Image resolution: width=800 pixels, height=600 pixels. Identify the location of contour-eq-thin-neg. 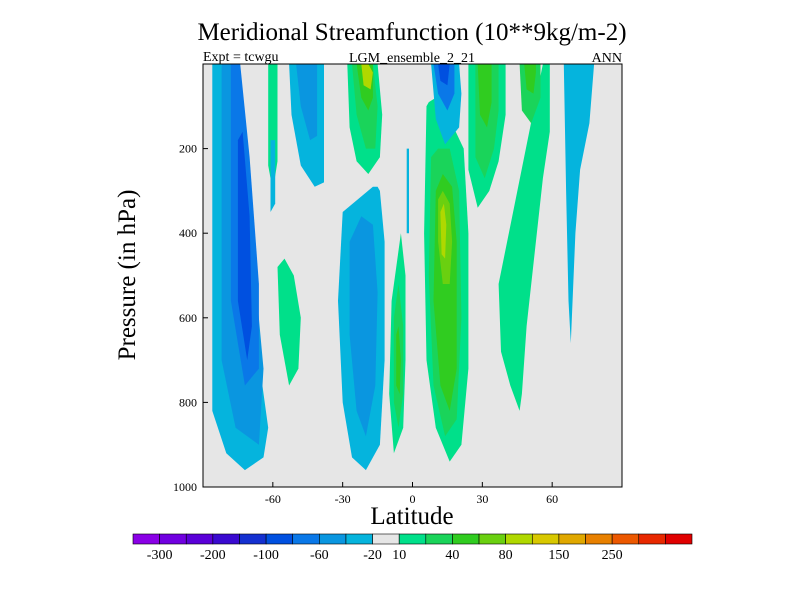
(407, 191).